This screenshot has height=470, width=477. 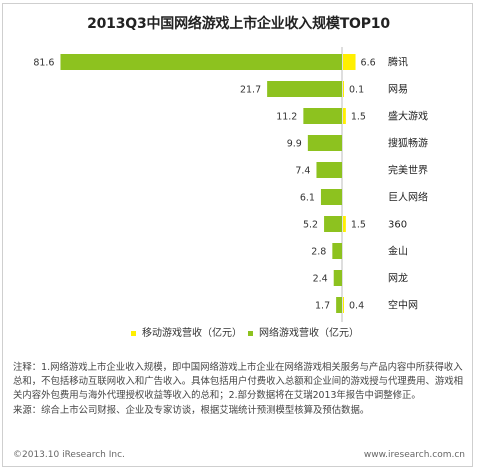 I want to click on legend-online: 网络游戏营收（亿元）, so click(x=303, y=331).